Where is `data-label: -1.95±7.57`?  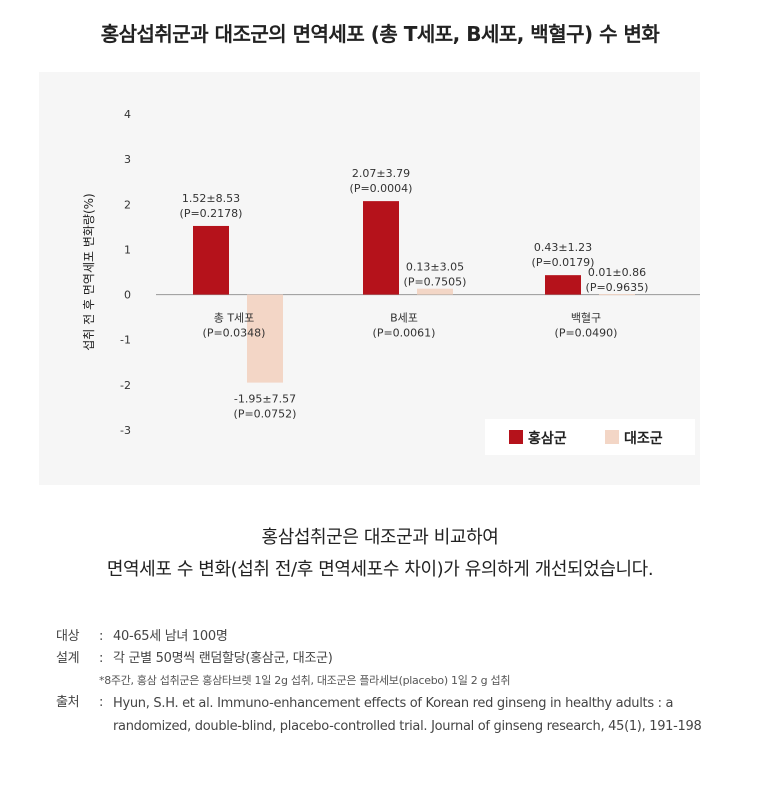 data-label: -1.95±7.57 is located at coordinates (265, 399).